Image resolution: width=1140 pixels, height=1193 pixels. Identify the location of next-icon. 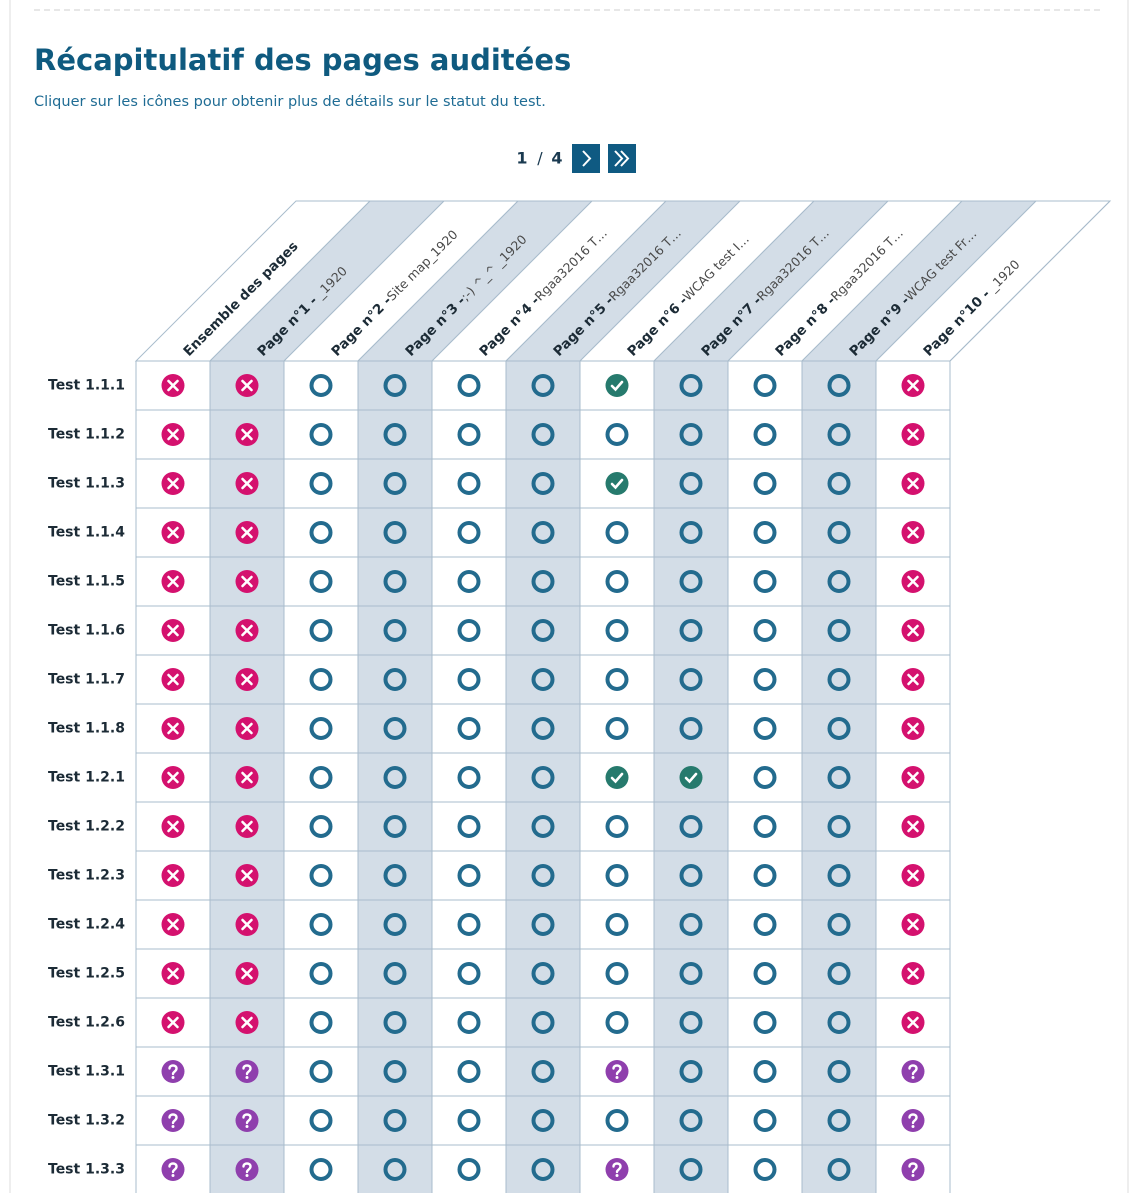
(587, 158).